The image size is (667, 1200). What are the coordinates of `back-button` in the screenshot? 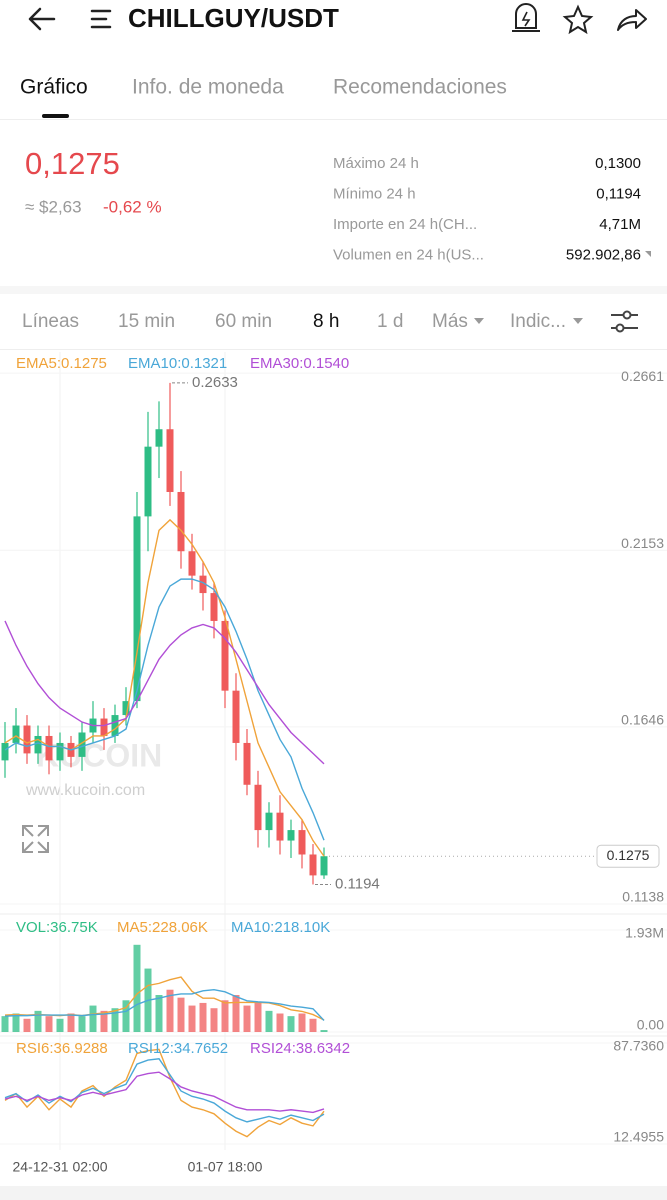 It's located at (42, 19).